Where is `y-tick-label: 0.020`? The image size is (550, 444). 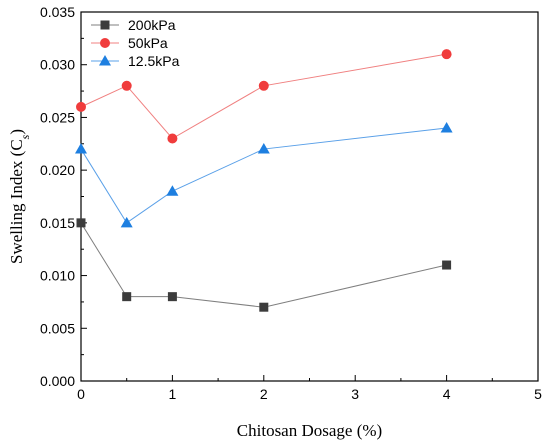
y-tick-label: 0.020 is located at coordinates (57, 170).